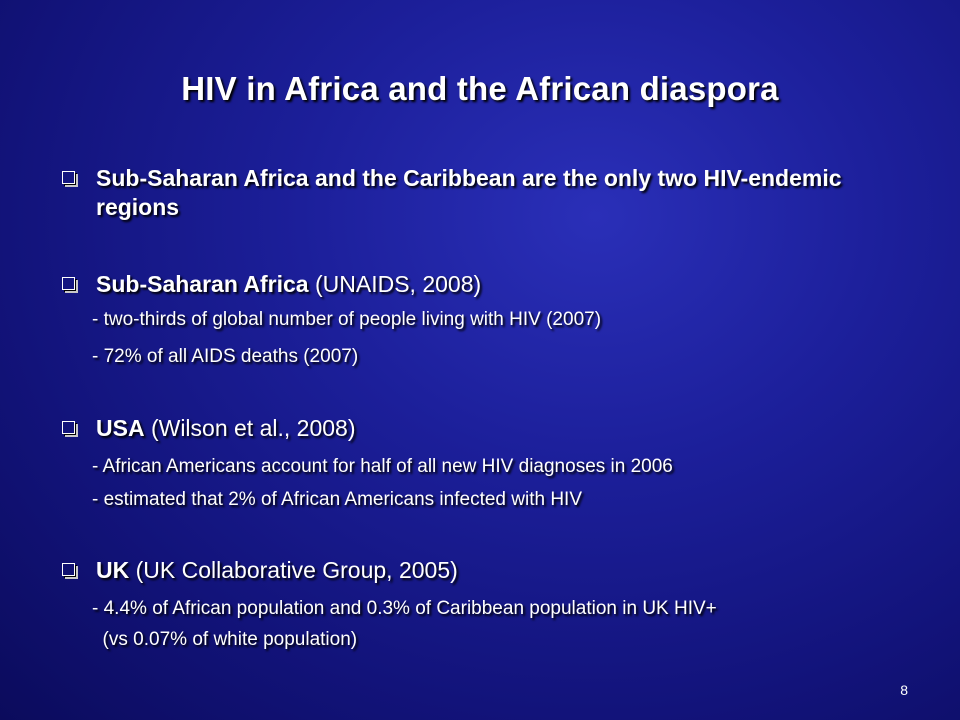 The width and height of the screenshot is (960, 720). What do you see at coordinates (113, 570) in the screenshot?
I see `bullet-heading: UK` at bounding box center [113, 570].